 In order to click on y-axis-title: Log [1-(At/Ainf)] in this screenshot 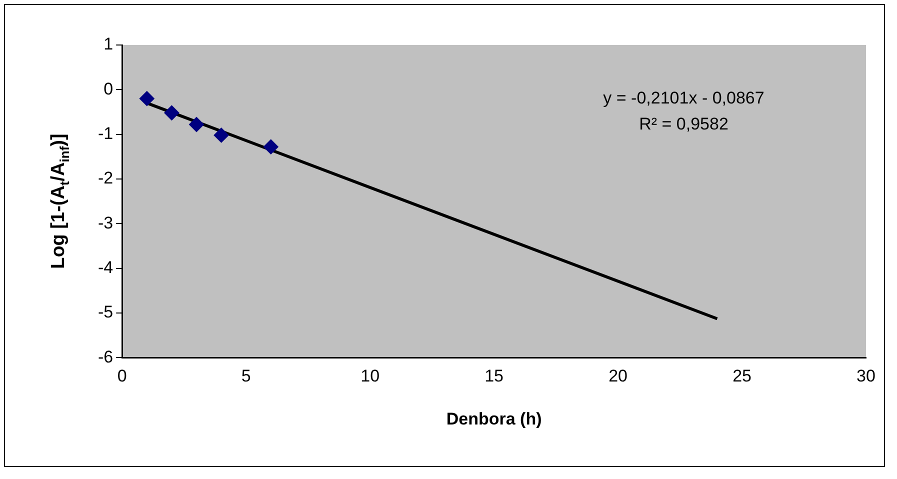, I will do `click(60, 201)`.